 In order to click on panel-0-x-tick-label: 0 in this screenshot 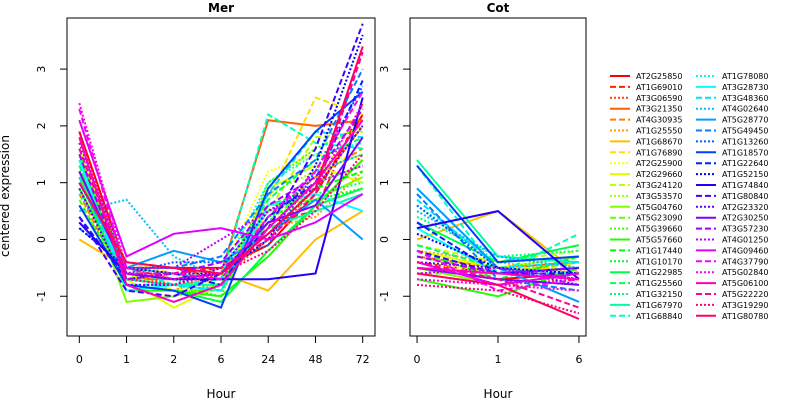, I will do `click(79, 359)`.